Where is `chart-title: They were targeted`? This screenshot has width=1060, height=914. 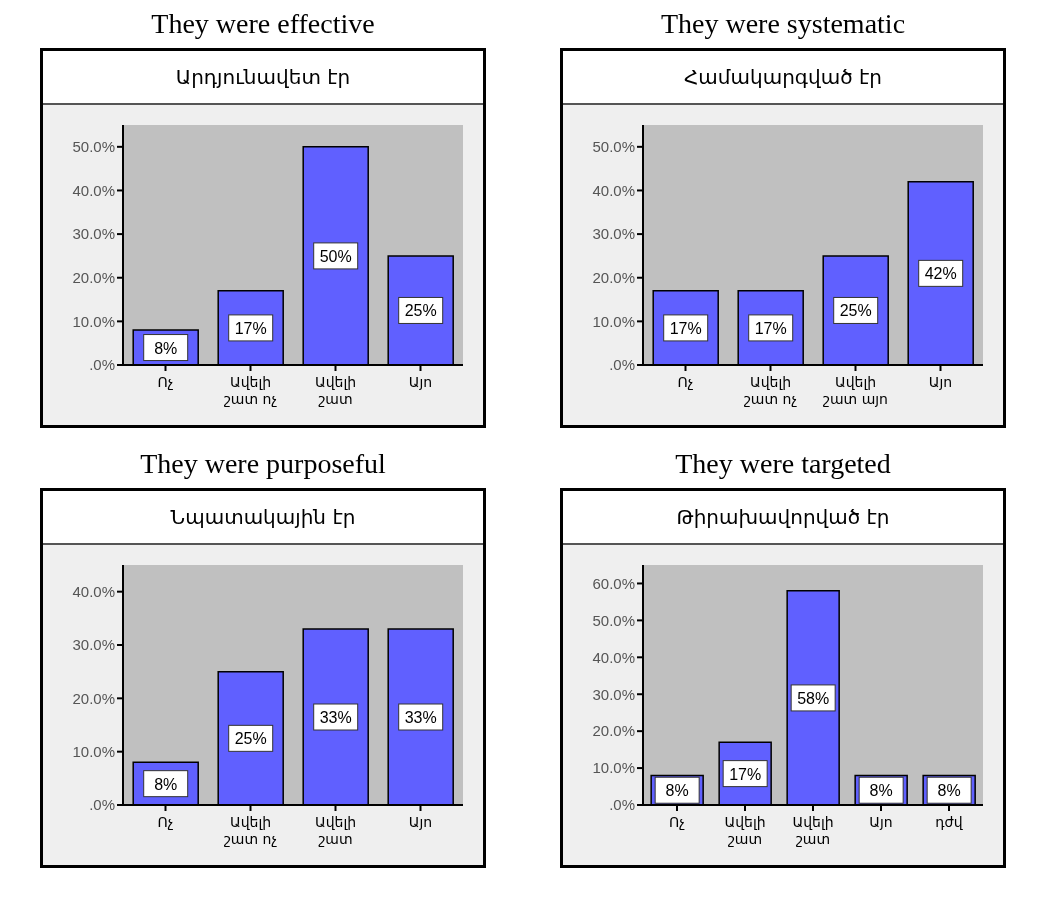
chart-title: They were targeted is located at coordinates (783, 464).